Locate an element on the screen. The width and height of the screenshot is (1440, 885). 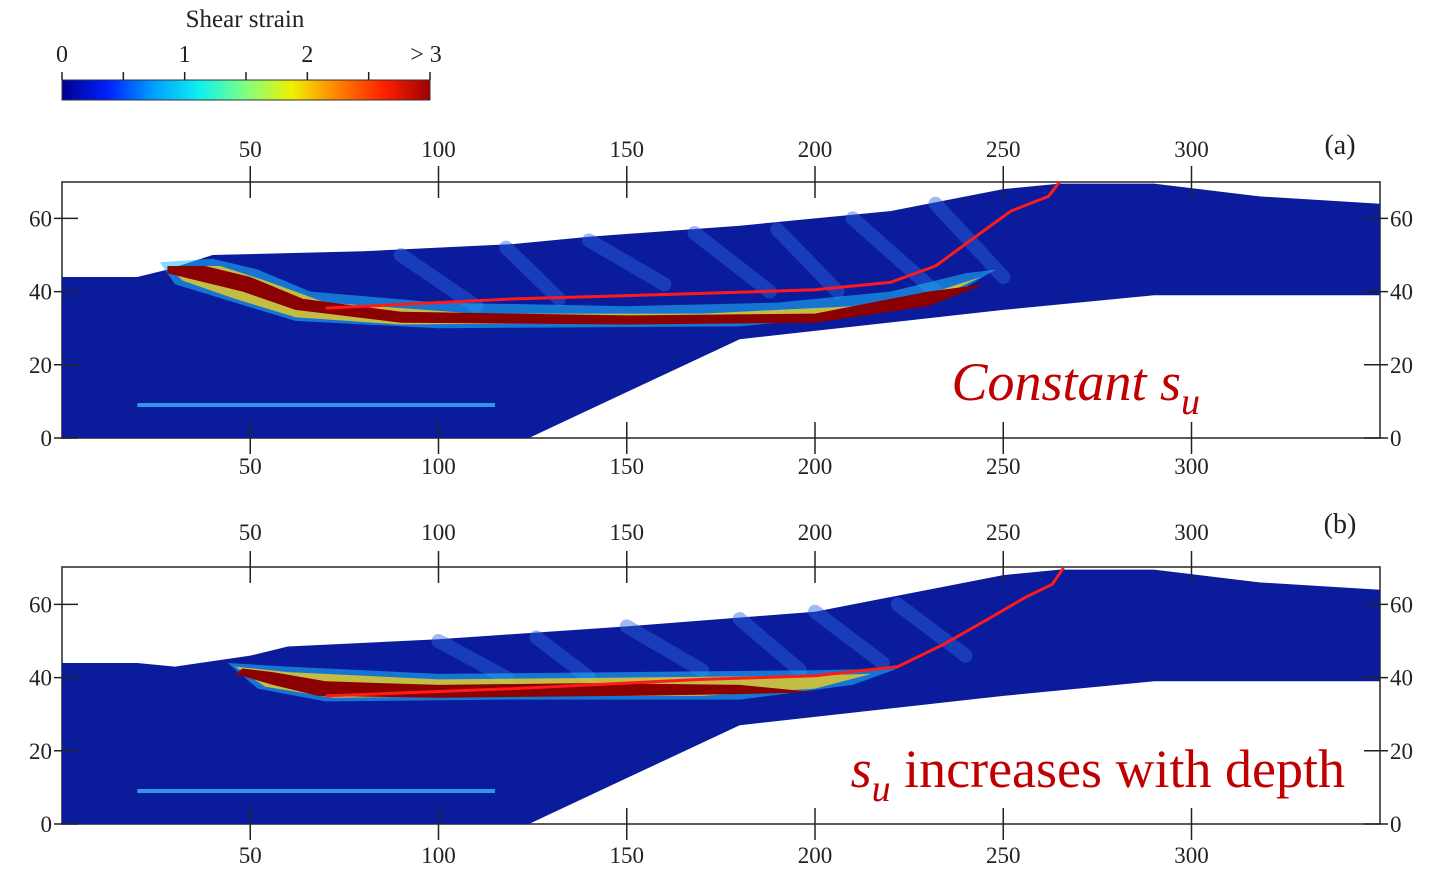
panel-annotation: su increases with depth is located at coordinates (1098, 774).